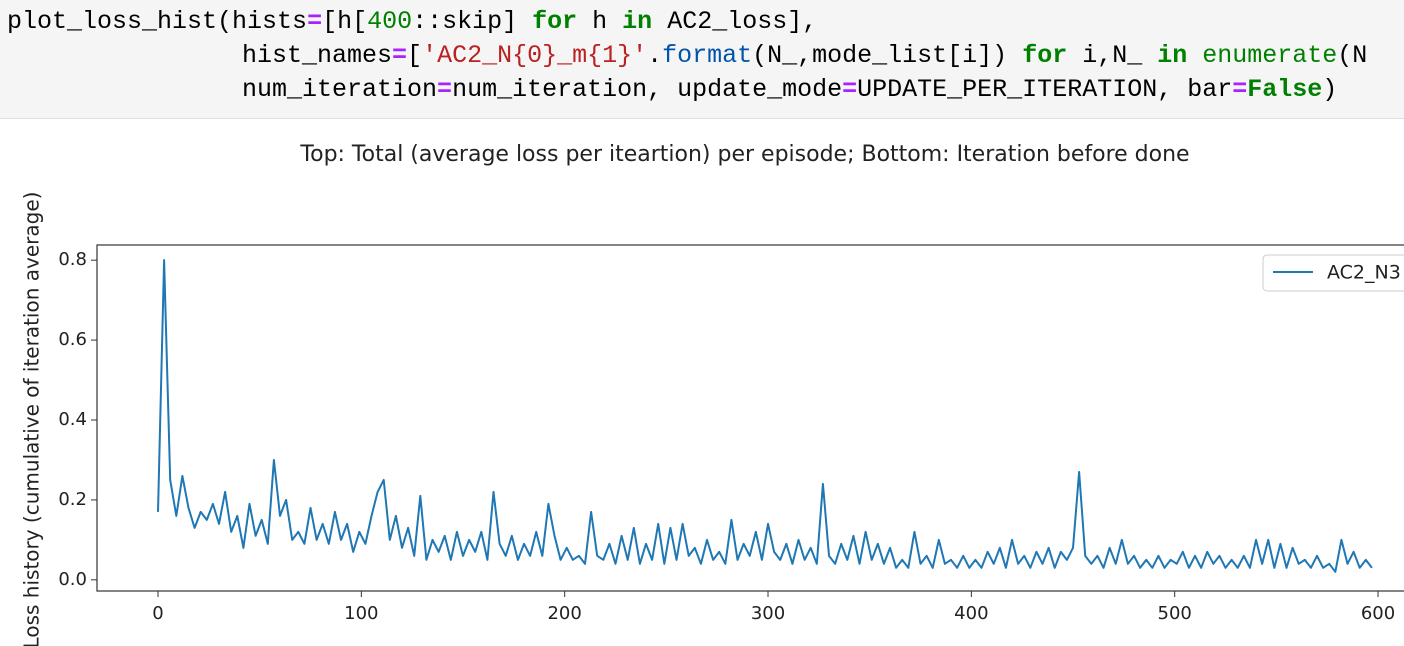 This screenshot has height=646, width=1404. What do you see at coordinates (472, 21) in the screenshot?
I see `code-token: ::skip]` at bounding box center [472, 21].